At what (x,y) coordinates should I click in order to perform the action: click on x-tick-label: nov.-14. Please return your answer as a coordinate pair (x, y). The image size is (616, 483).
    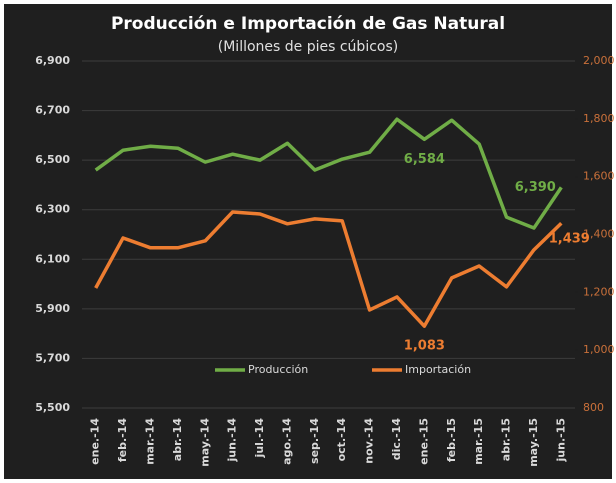
    Looking at the image, I should click on (369, 441).